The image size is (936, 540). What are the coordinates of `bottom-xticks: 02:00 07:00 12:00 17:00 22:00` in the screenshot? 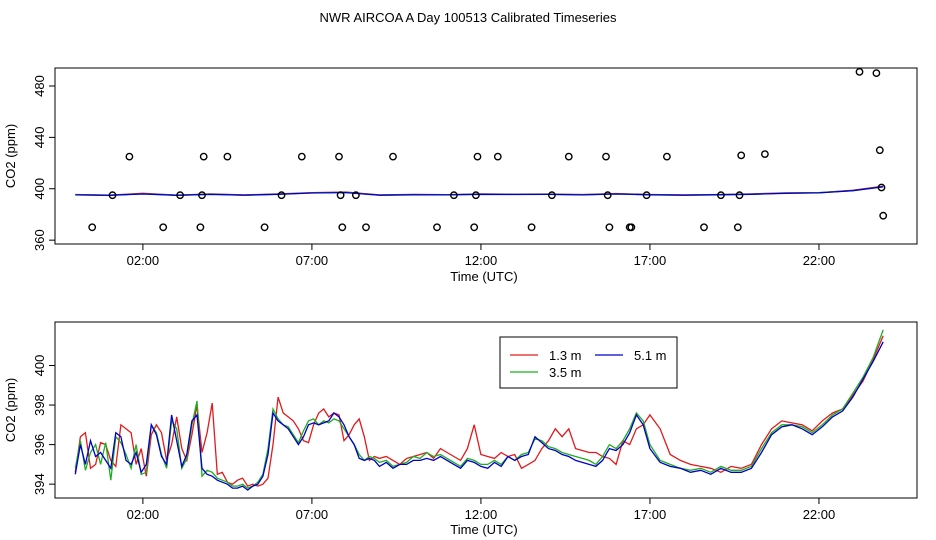 It's located at (481, 510).